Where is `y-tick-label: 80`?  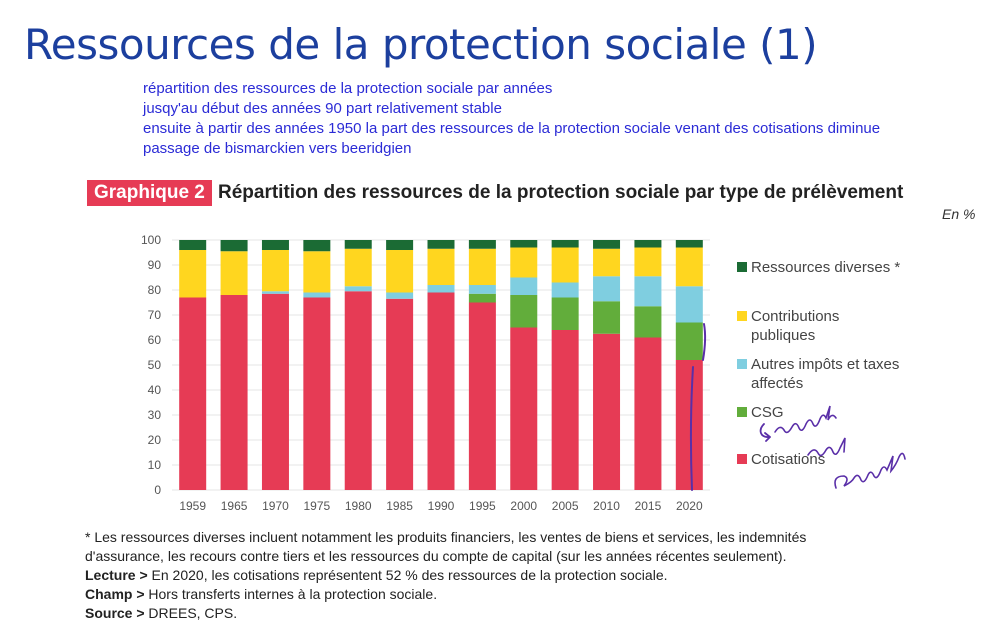
y-tick-label: 80 is located at coordinates (155, 290).